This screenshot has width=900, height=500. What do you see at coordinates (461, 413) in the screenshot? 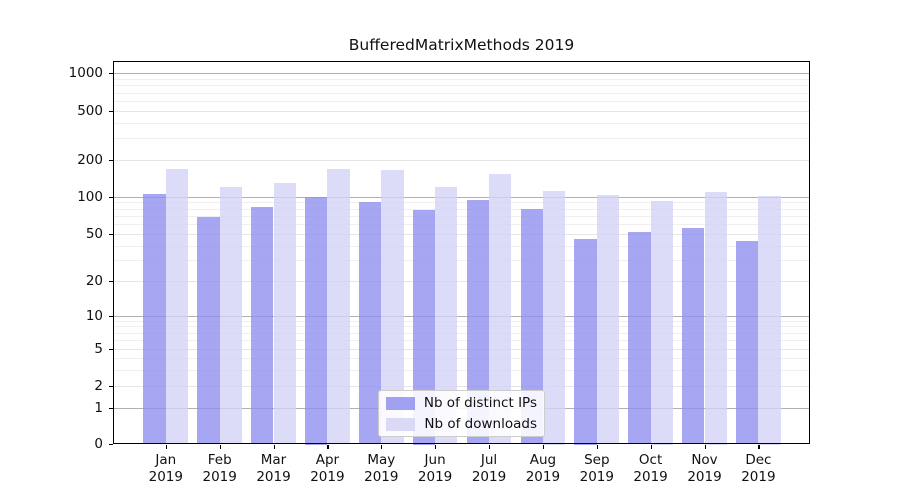
I see `legend: Nb of distinct IPs Nb of downloads` at bounding box center [461, 413].